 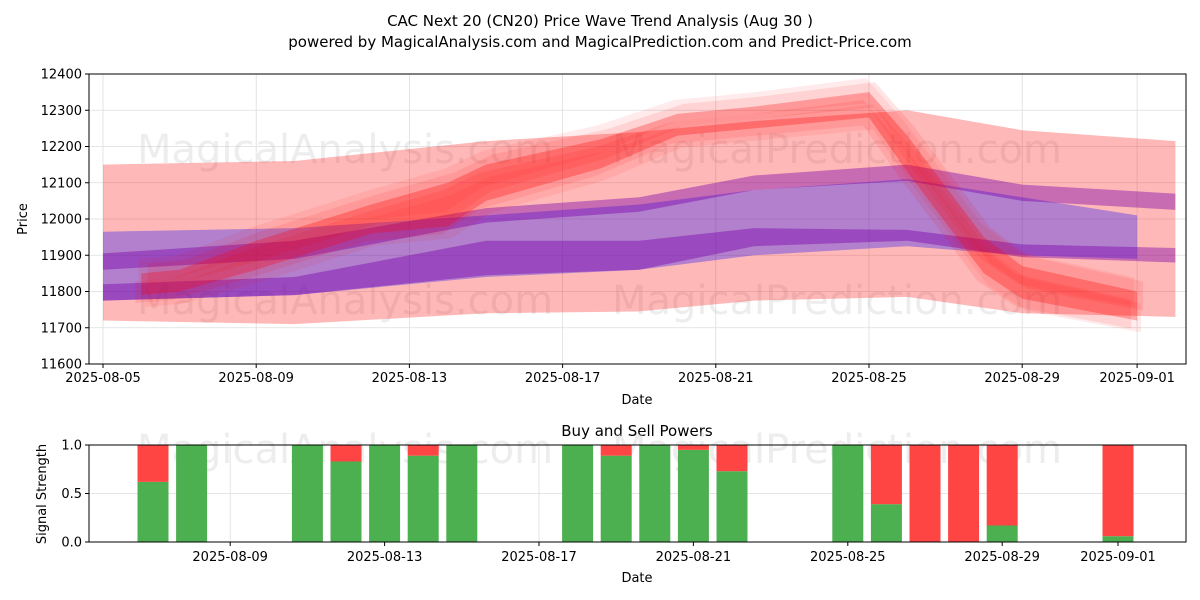 What do you see at coordinates (61, 75) in the screenshot?
I see `price-y-tick-label: 12400` at bounding box center [61, 75].